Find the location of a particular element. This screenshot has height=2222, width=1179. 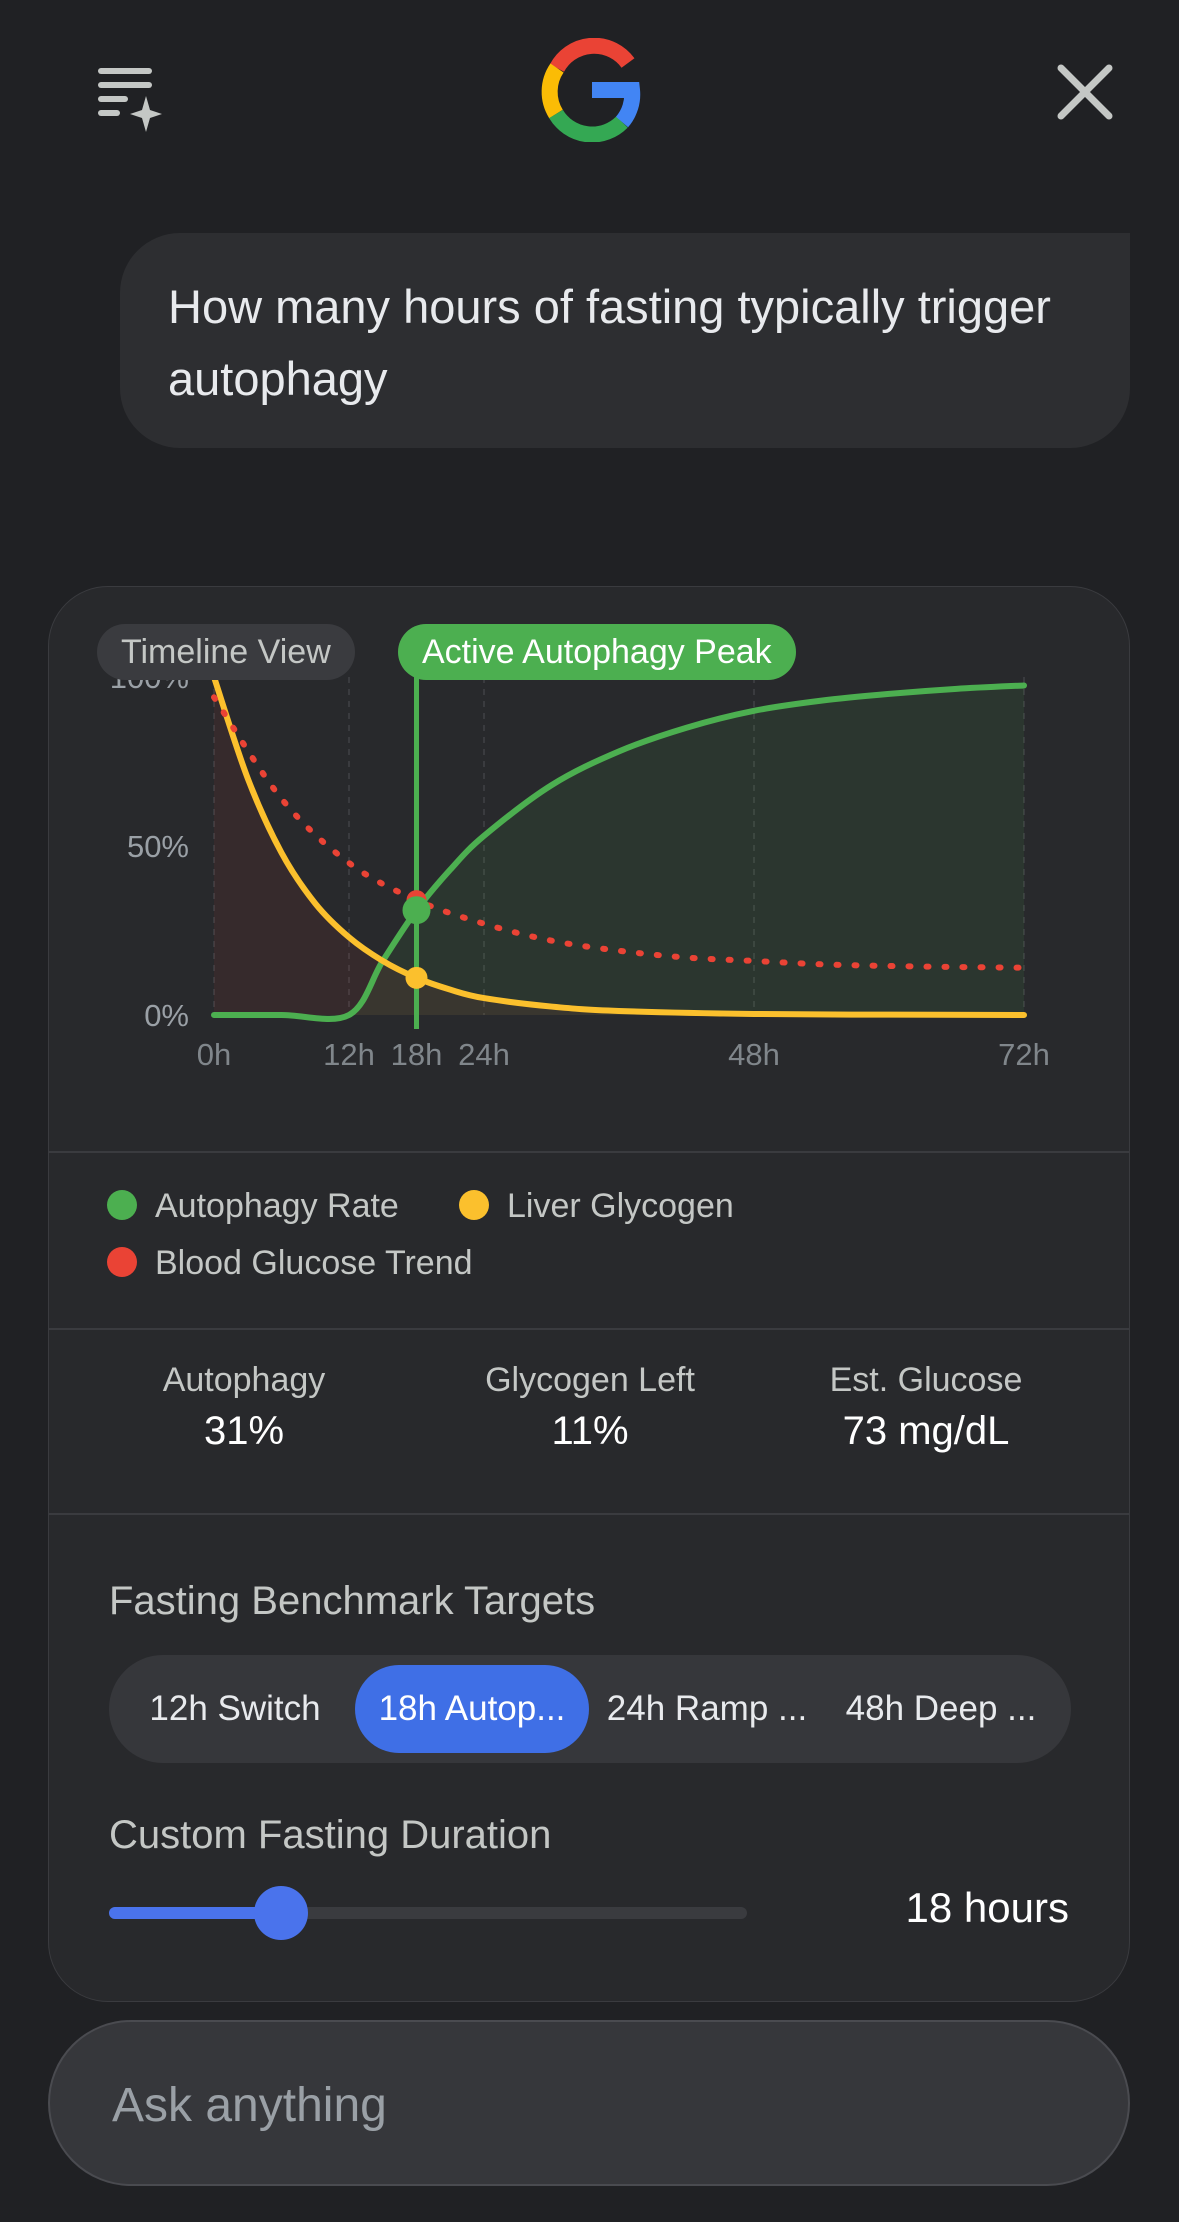

y-tick-label: 0% is located at coordinates (166, 1015).